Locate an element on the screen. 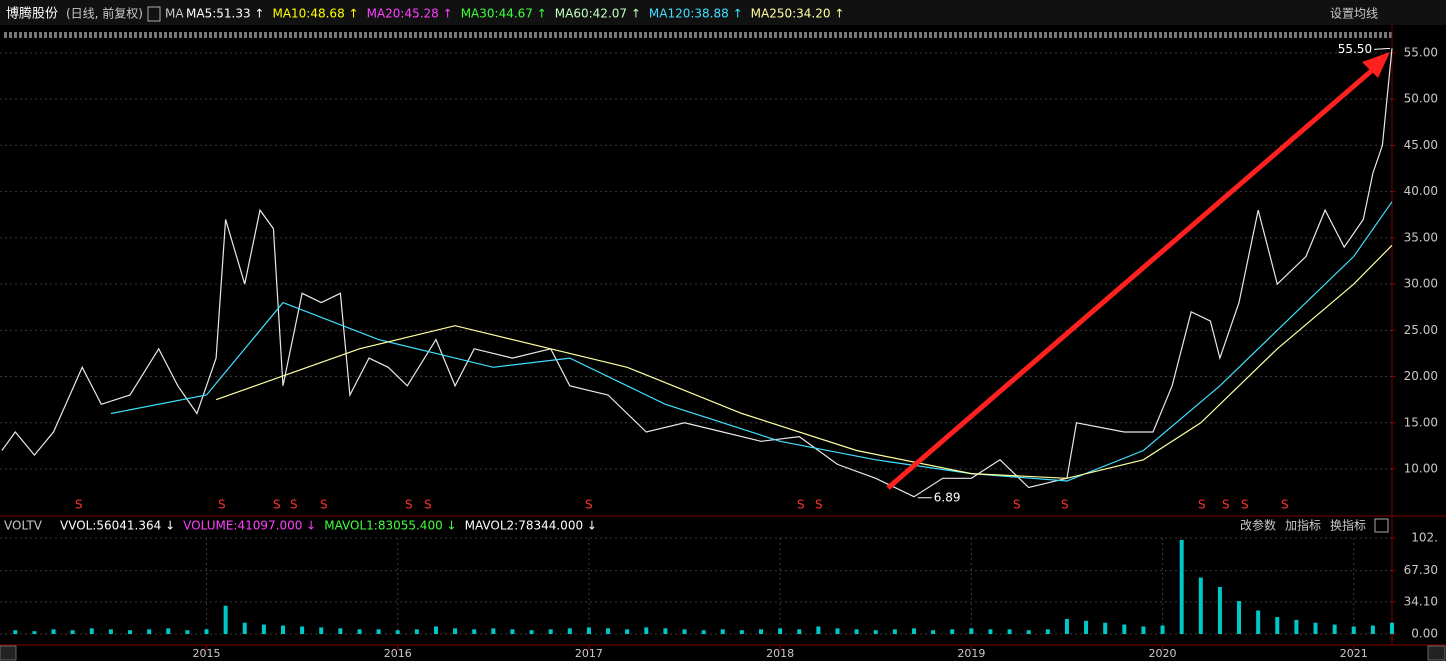 This screenshot has height=661, width=1446. help-icon is located at coordinates (154, 14).